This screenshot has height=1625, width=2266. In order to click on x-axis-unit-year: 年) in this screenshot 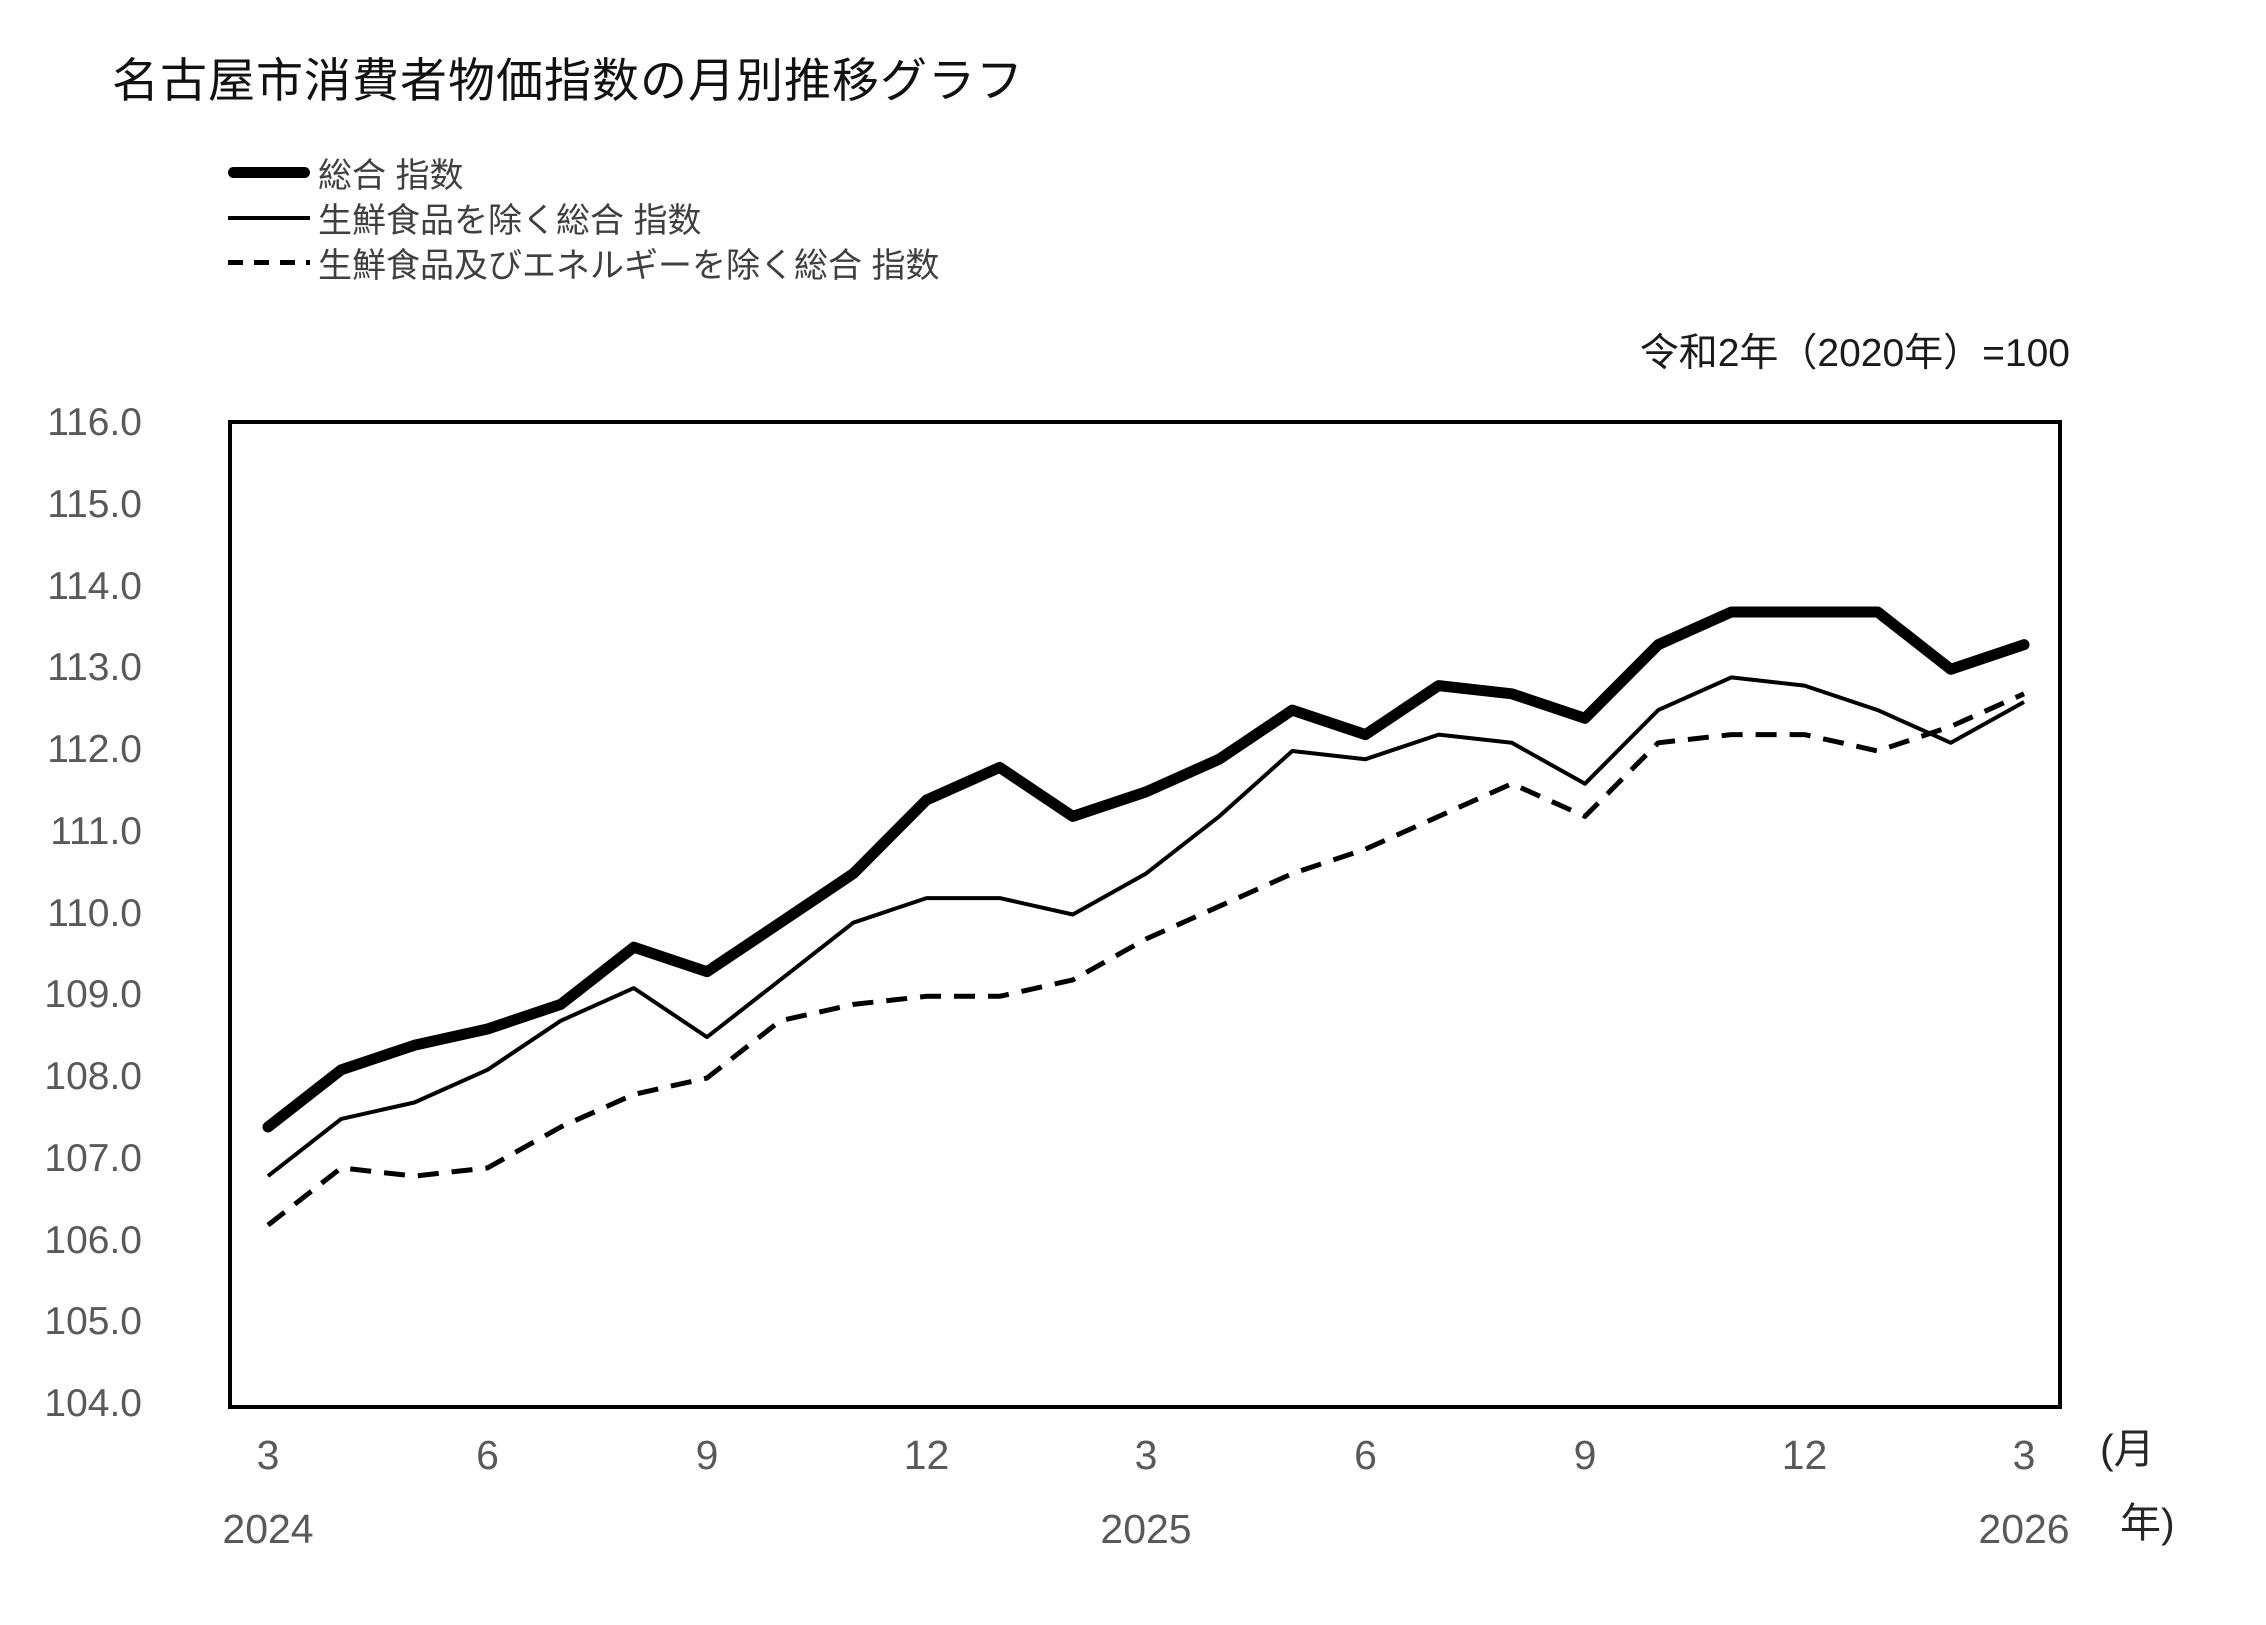, I will do `click(2147, 1523)`.